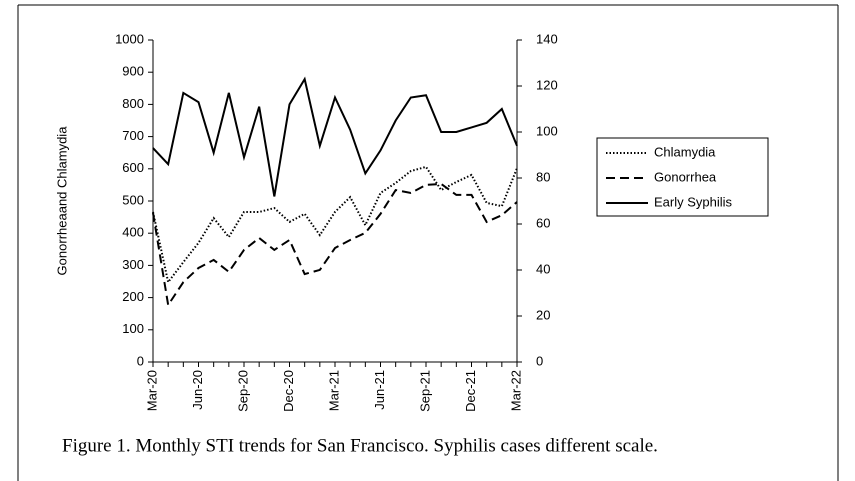 The image size is (855, 481). I want to click on x-tick-label: Mar-22, so click(515, 390).